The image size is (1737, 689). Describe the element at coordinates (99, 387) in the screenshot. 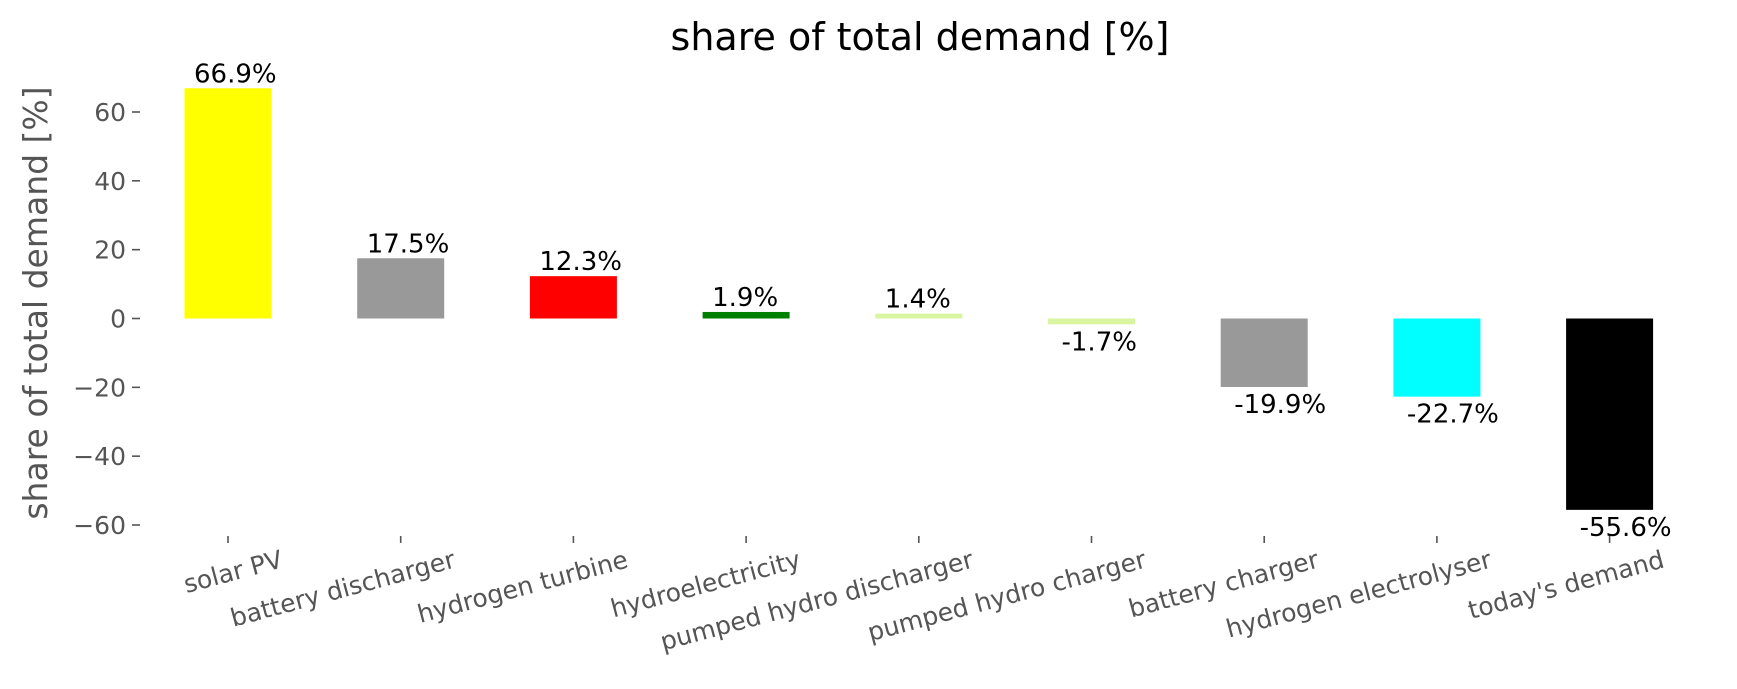

I see `y-tick-label: −20` at that location.